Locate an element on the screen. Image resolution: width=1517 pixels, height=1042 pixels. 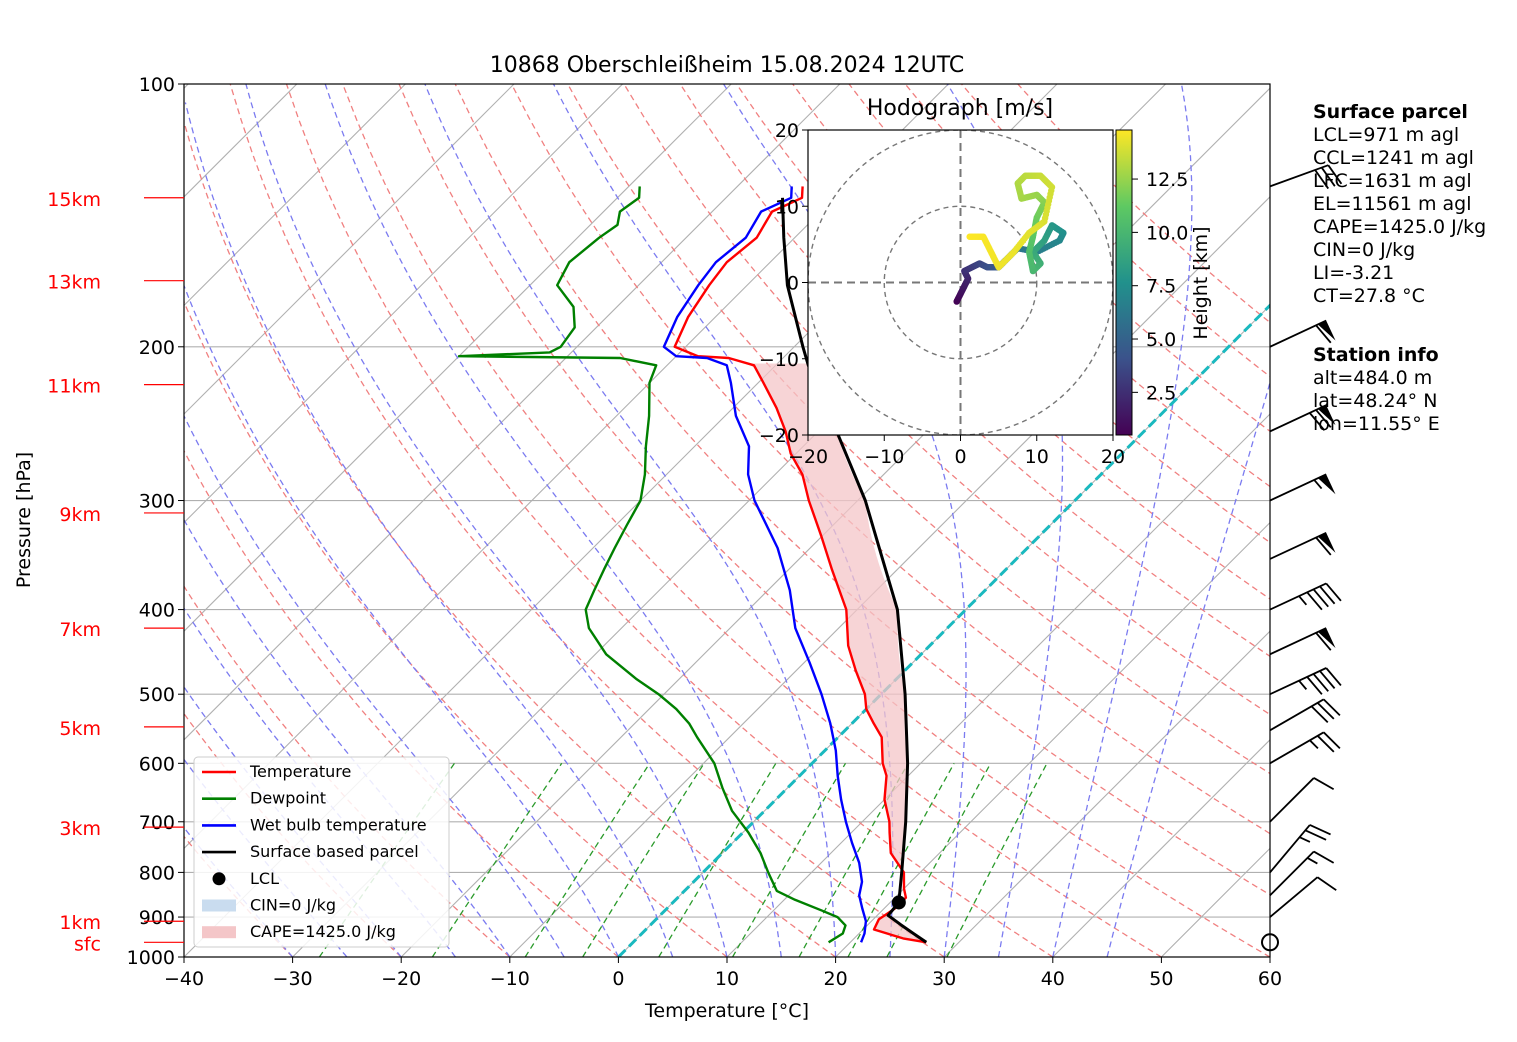
hodograph-y-tick-label: −10 is located at coordinates (779, 360).